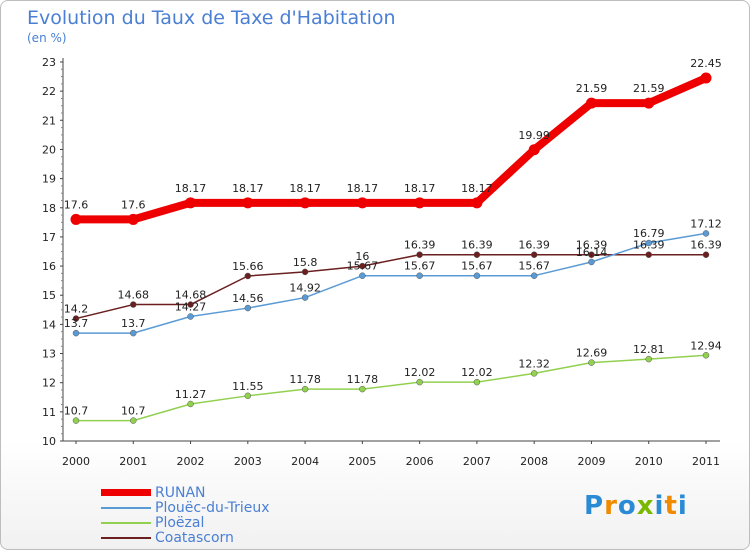 Image resolution: width=750 pixels, height=550 pixels. What do you see at coordinates (706, 461) in the screenshot?
I see `x-tick-label: 2011` at bounding box center [706, 461].